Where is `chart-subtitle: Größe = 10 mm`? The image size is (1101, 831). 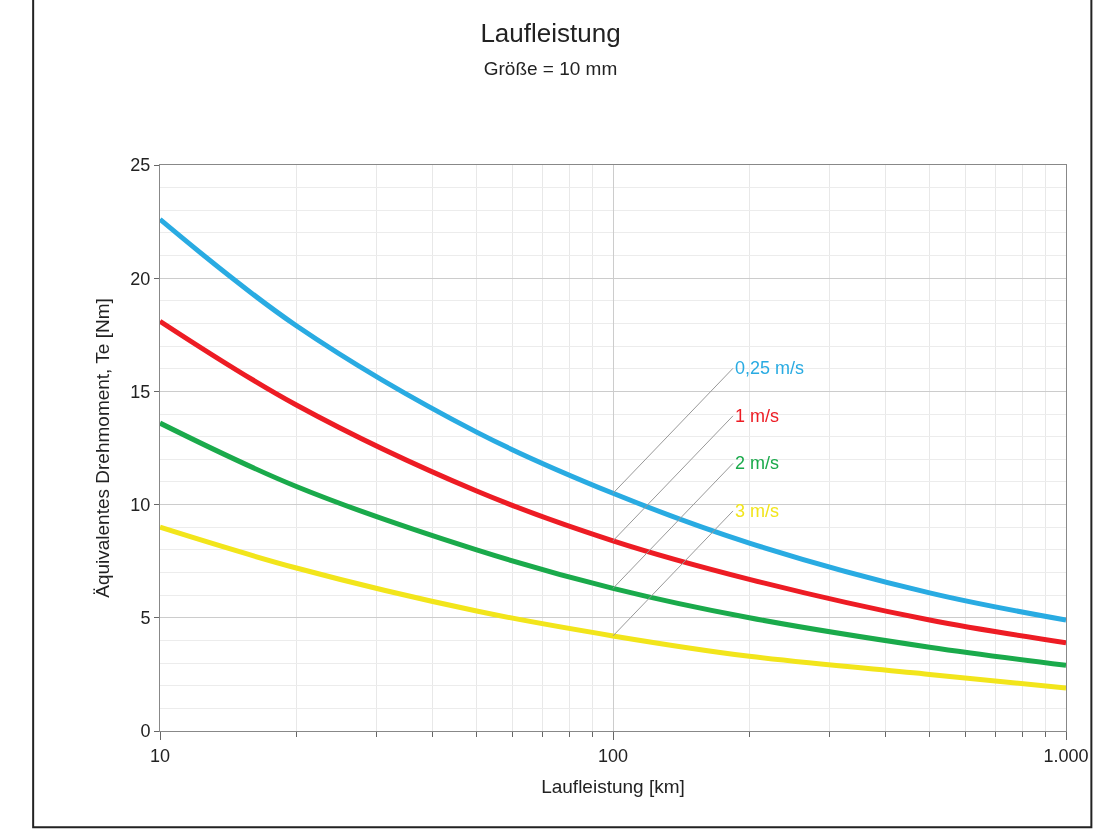 chart-subtitle: Größe = 10 mm is located at coordinates (550, 69).